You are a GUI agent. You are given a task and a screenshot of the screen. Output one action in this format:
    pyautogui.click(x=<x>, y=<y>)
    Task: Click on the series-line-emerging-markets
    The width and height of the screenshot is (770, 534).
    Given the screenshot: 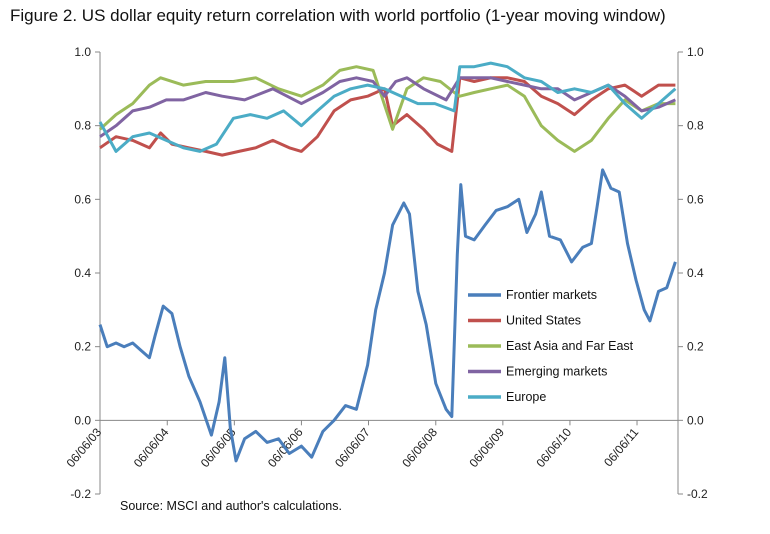 What is the action you would take?
    pyautogui.click(x=387, y=107)
    